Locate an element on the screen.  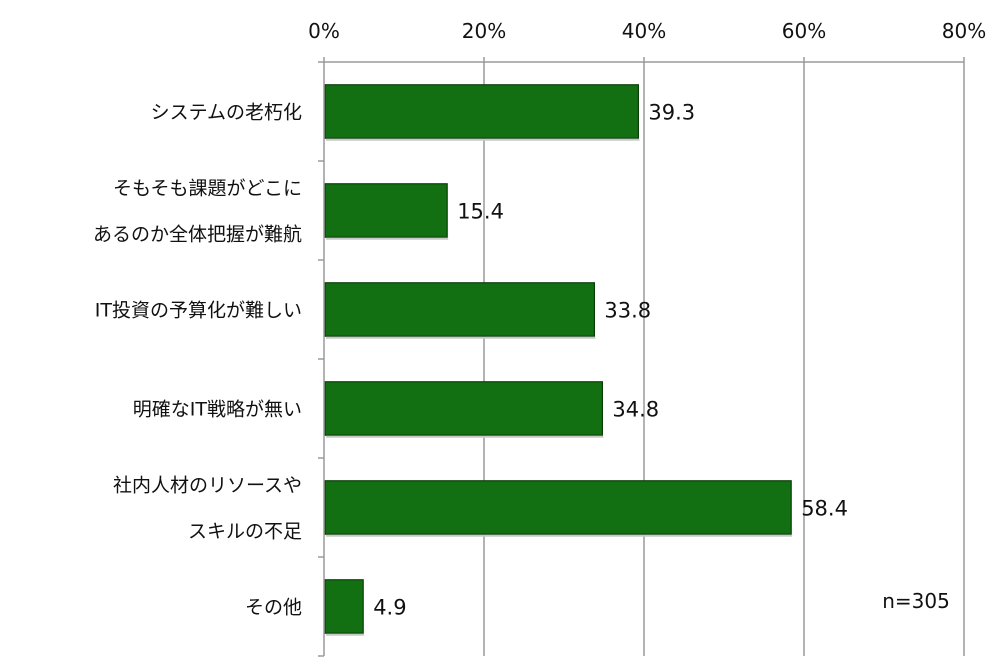
category-label-line: システムの老朽化 is located at coordinates (226, 113).